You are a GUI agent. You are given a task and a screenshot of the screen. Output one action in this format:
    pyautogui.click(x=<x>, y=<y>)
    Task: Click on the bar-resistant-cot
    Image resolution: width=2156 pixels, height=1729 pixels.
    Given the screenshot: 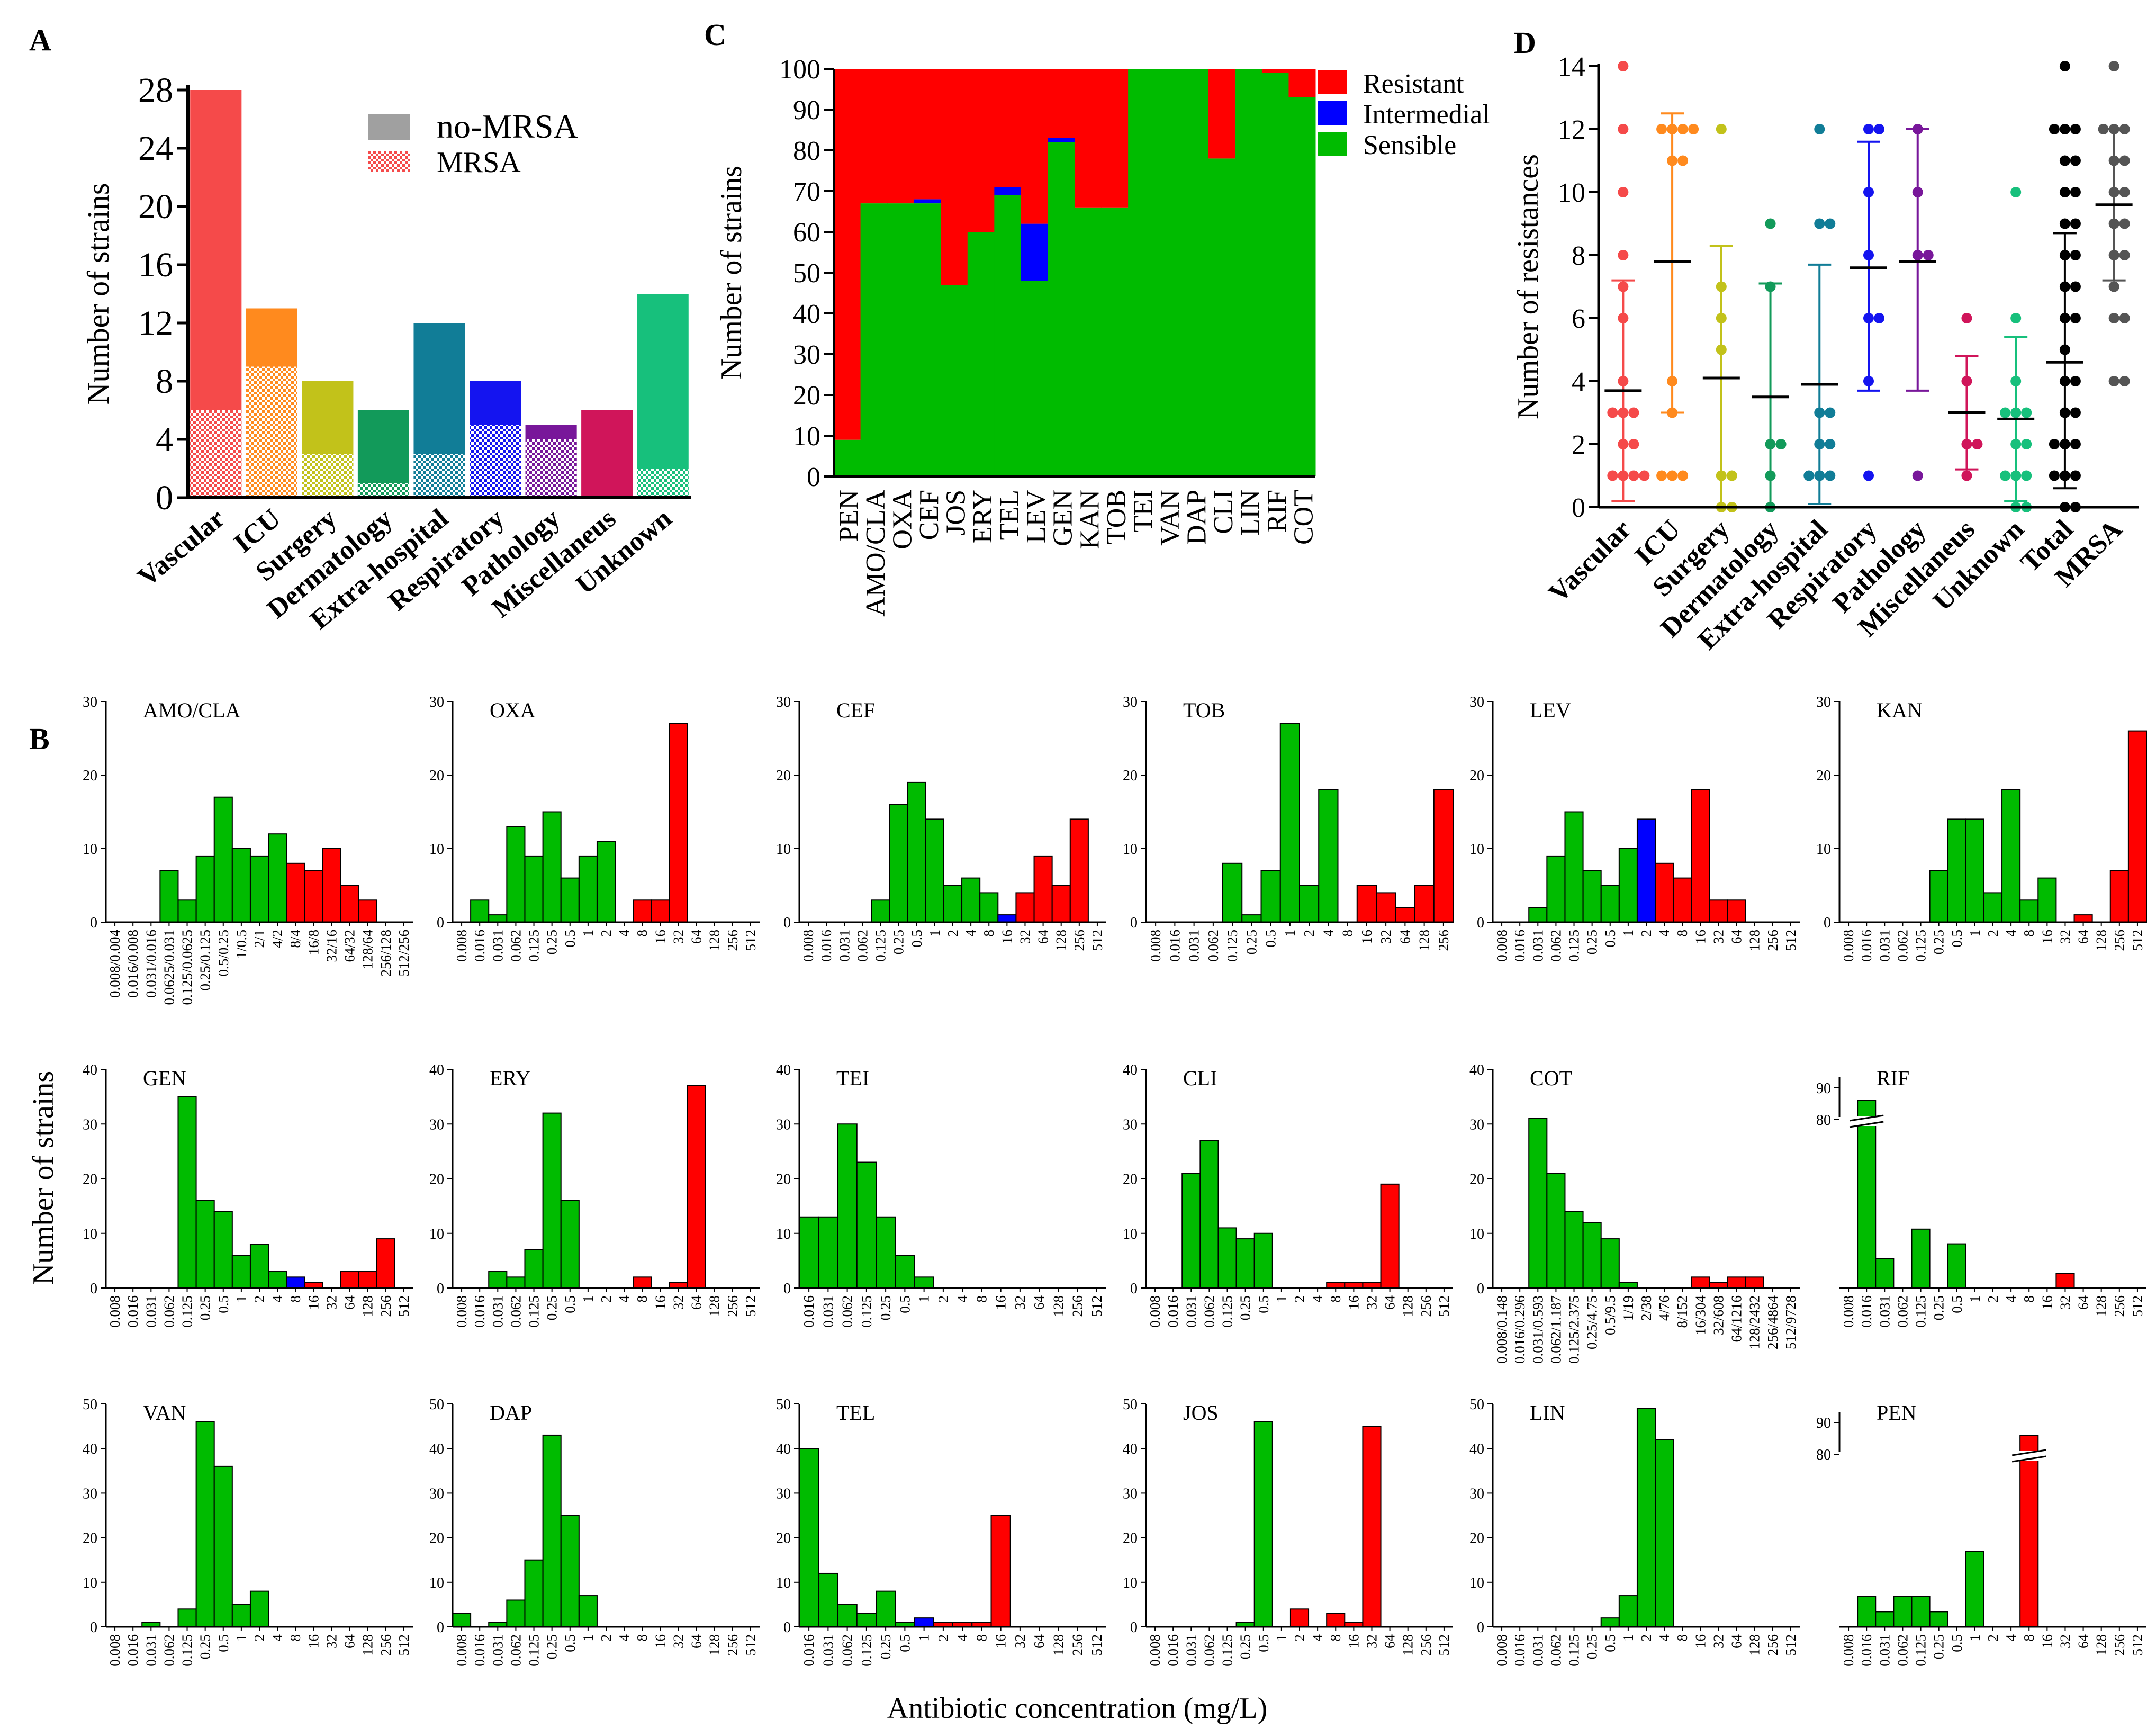 What is the action you would take?
    pyautogui.click(x=1302, y=83)
    